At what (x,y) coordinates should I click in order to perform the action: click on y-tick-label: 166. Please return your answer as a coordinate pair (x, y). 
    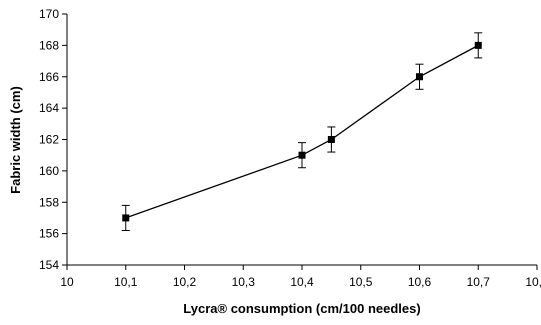
    Looking at the image, I should click on (49, 77).